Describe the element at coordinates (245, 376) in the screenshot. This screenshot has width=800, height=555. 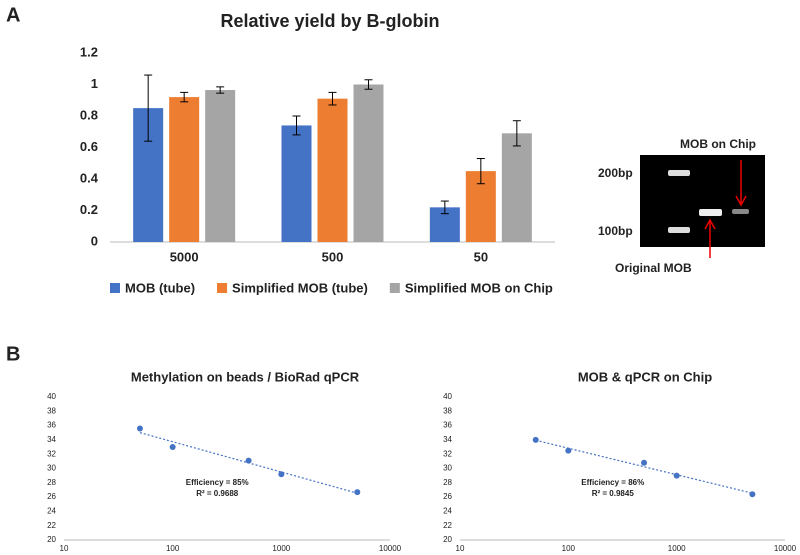
I see `chart-title: Methylation on beads / BioRad qPCR` at that location.